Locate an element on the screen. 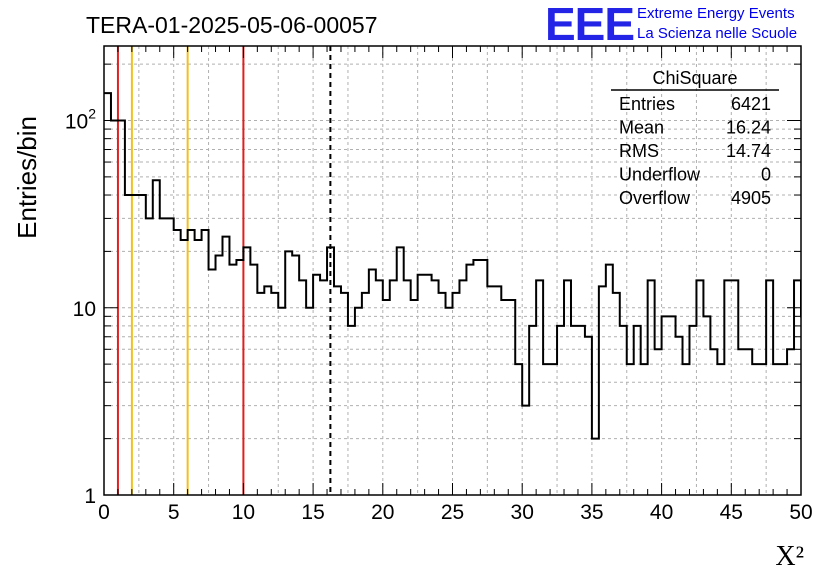 The image size is (836, 572). stats-underflow-value: 0 is located at coordinates (766, 175).